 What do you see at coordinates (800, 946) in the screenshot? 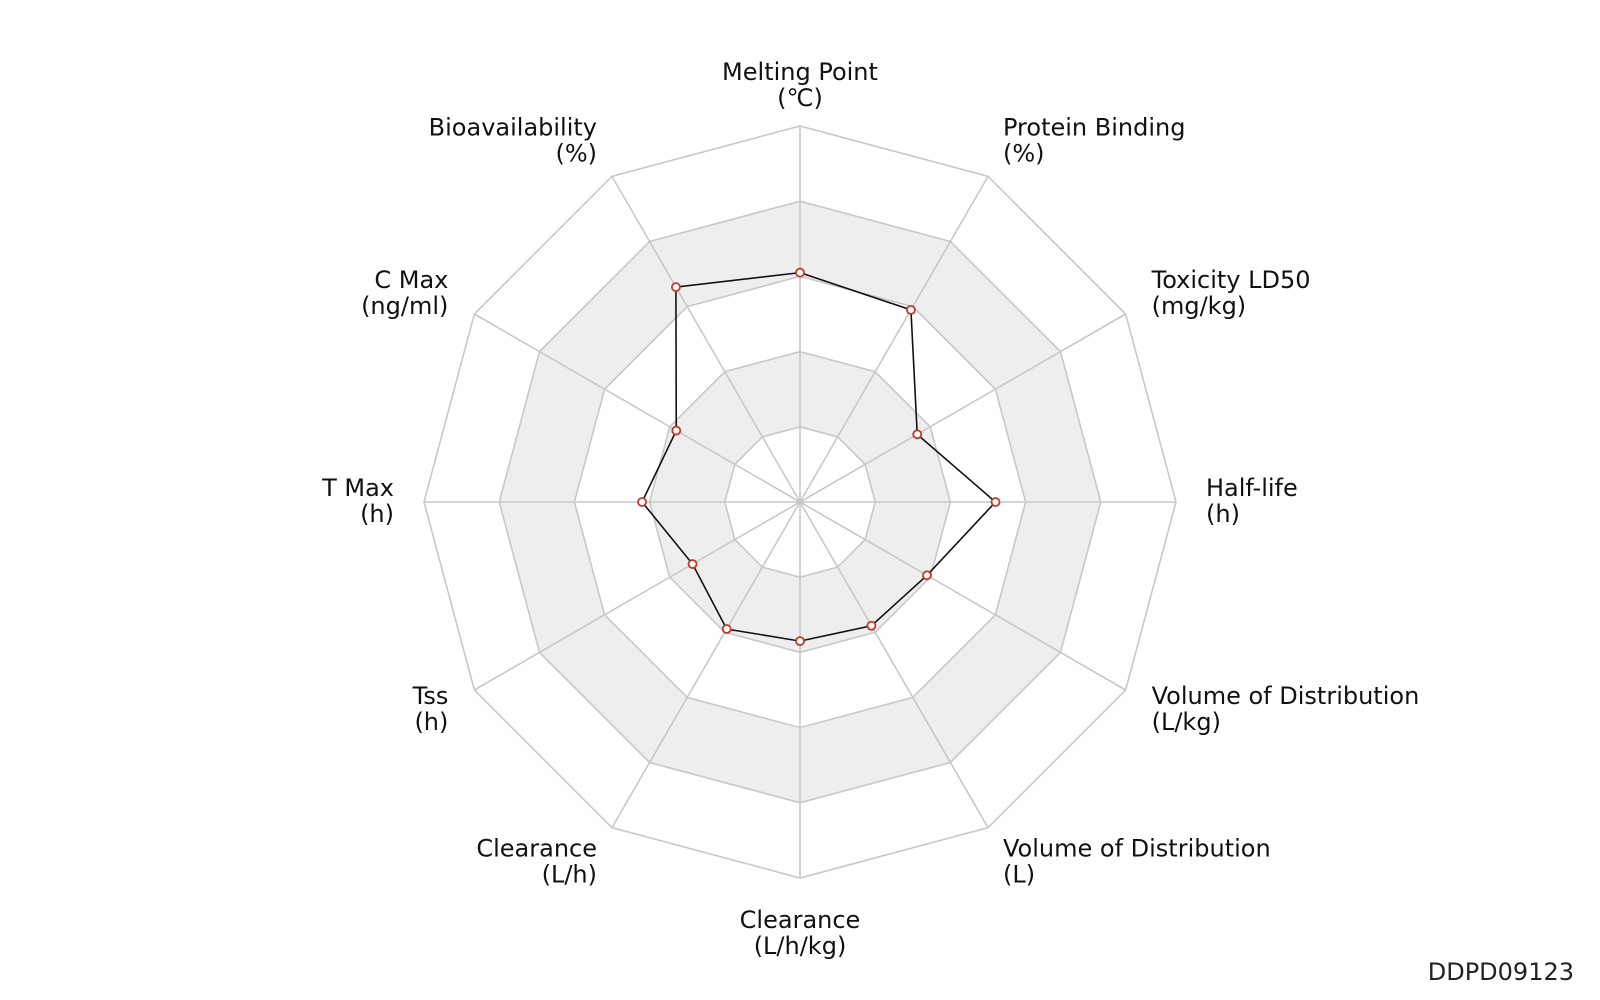
I see `axis-label-unit: (L/h/kg)` at bounding box center [800, 946].